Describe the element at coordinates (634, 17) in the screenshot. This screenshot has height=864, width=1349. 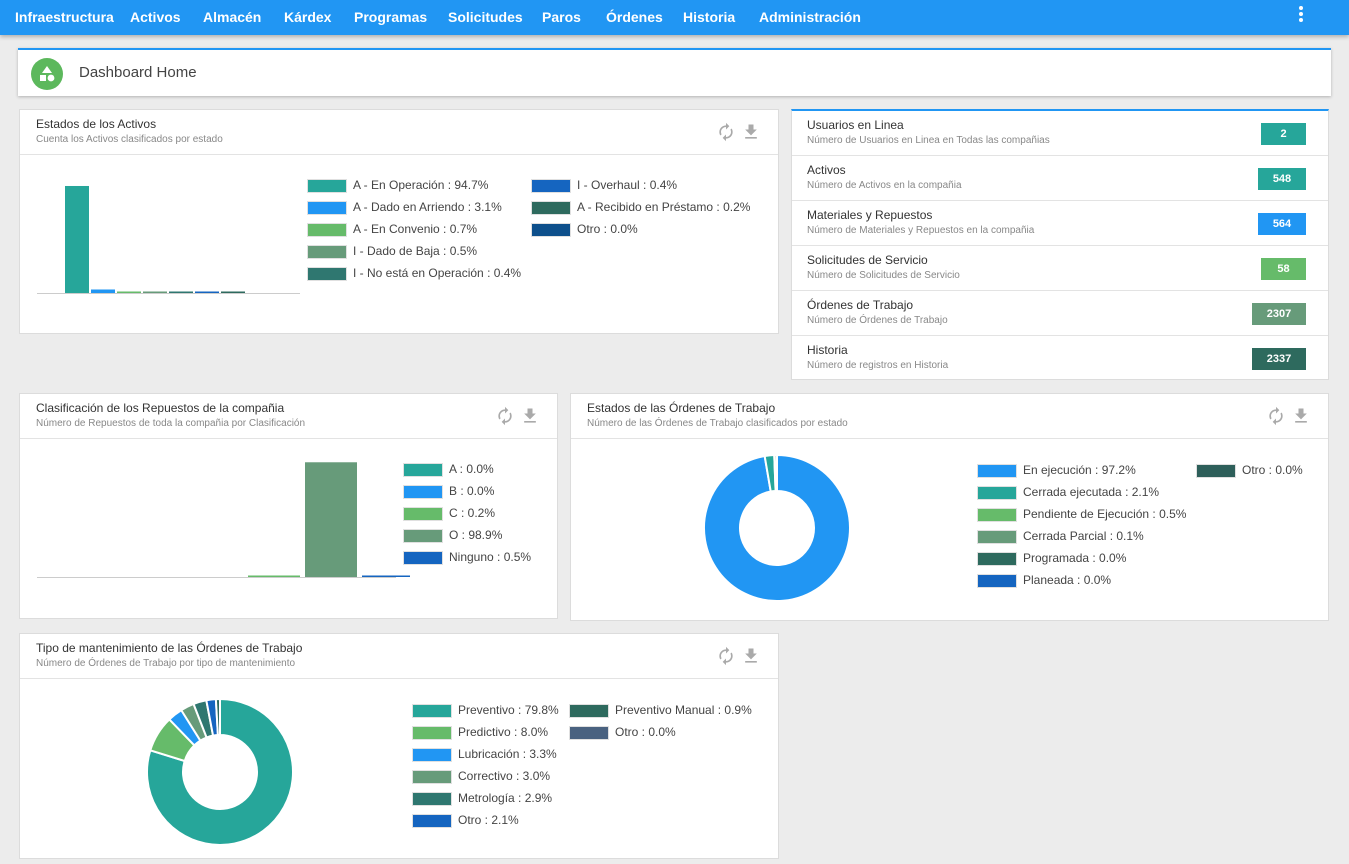
I see `nav-item-ordenes: Órdenes` at that location.